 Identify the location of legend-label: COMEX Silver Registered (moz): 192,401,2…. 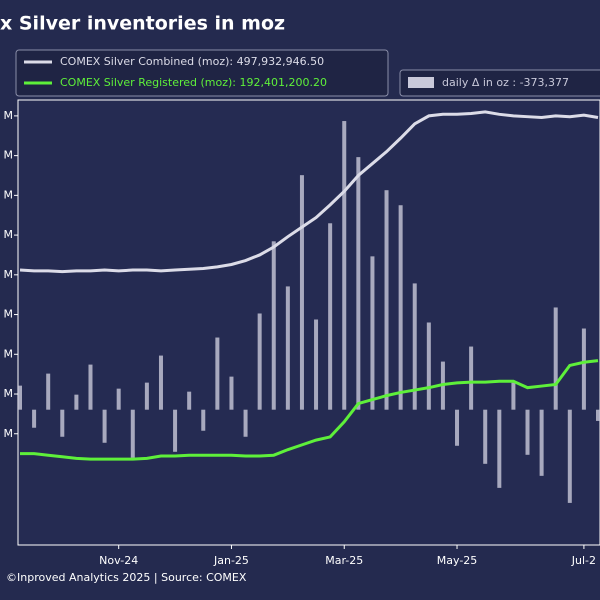
(193, 82).